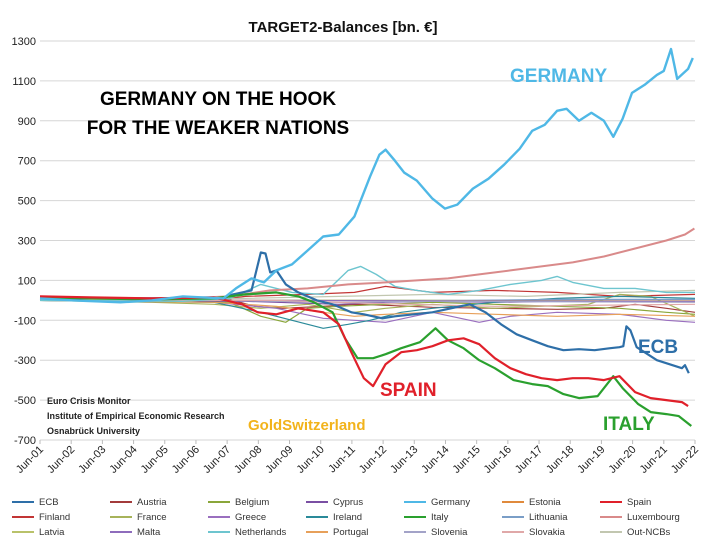 This screenshot has width=721, height=553. What do you see at coordinates (467, 460) in the screenshot?
I see `x-tick-label: Jun-15` at bounding box center [467, 460].